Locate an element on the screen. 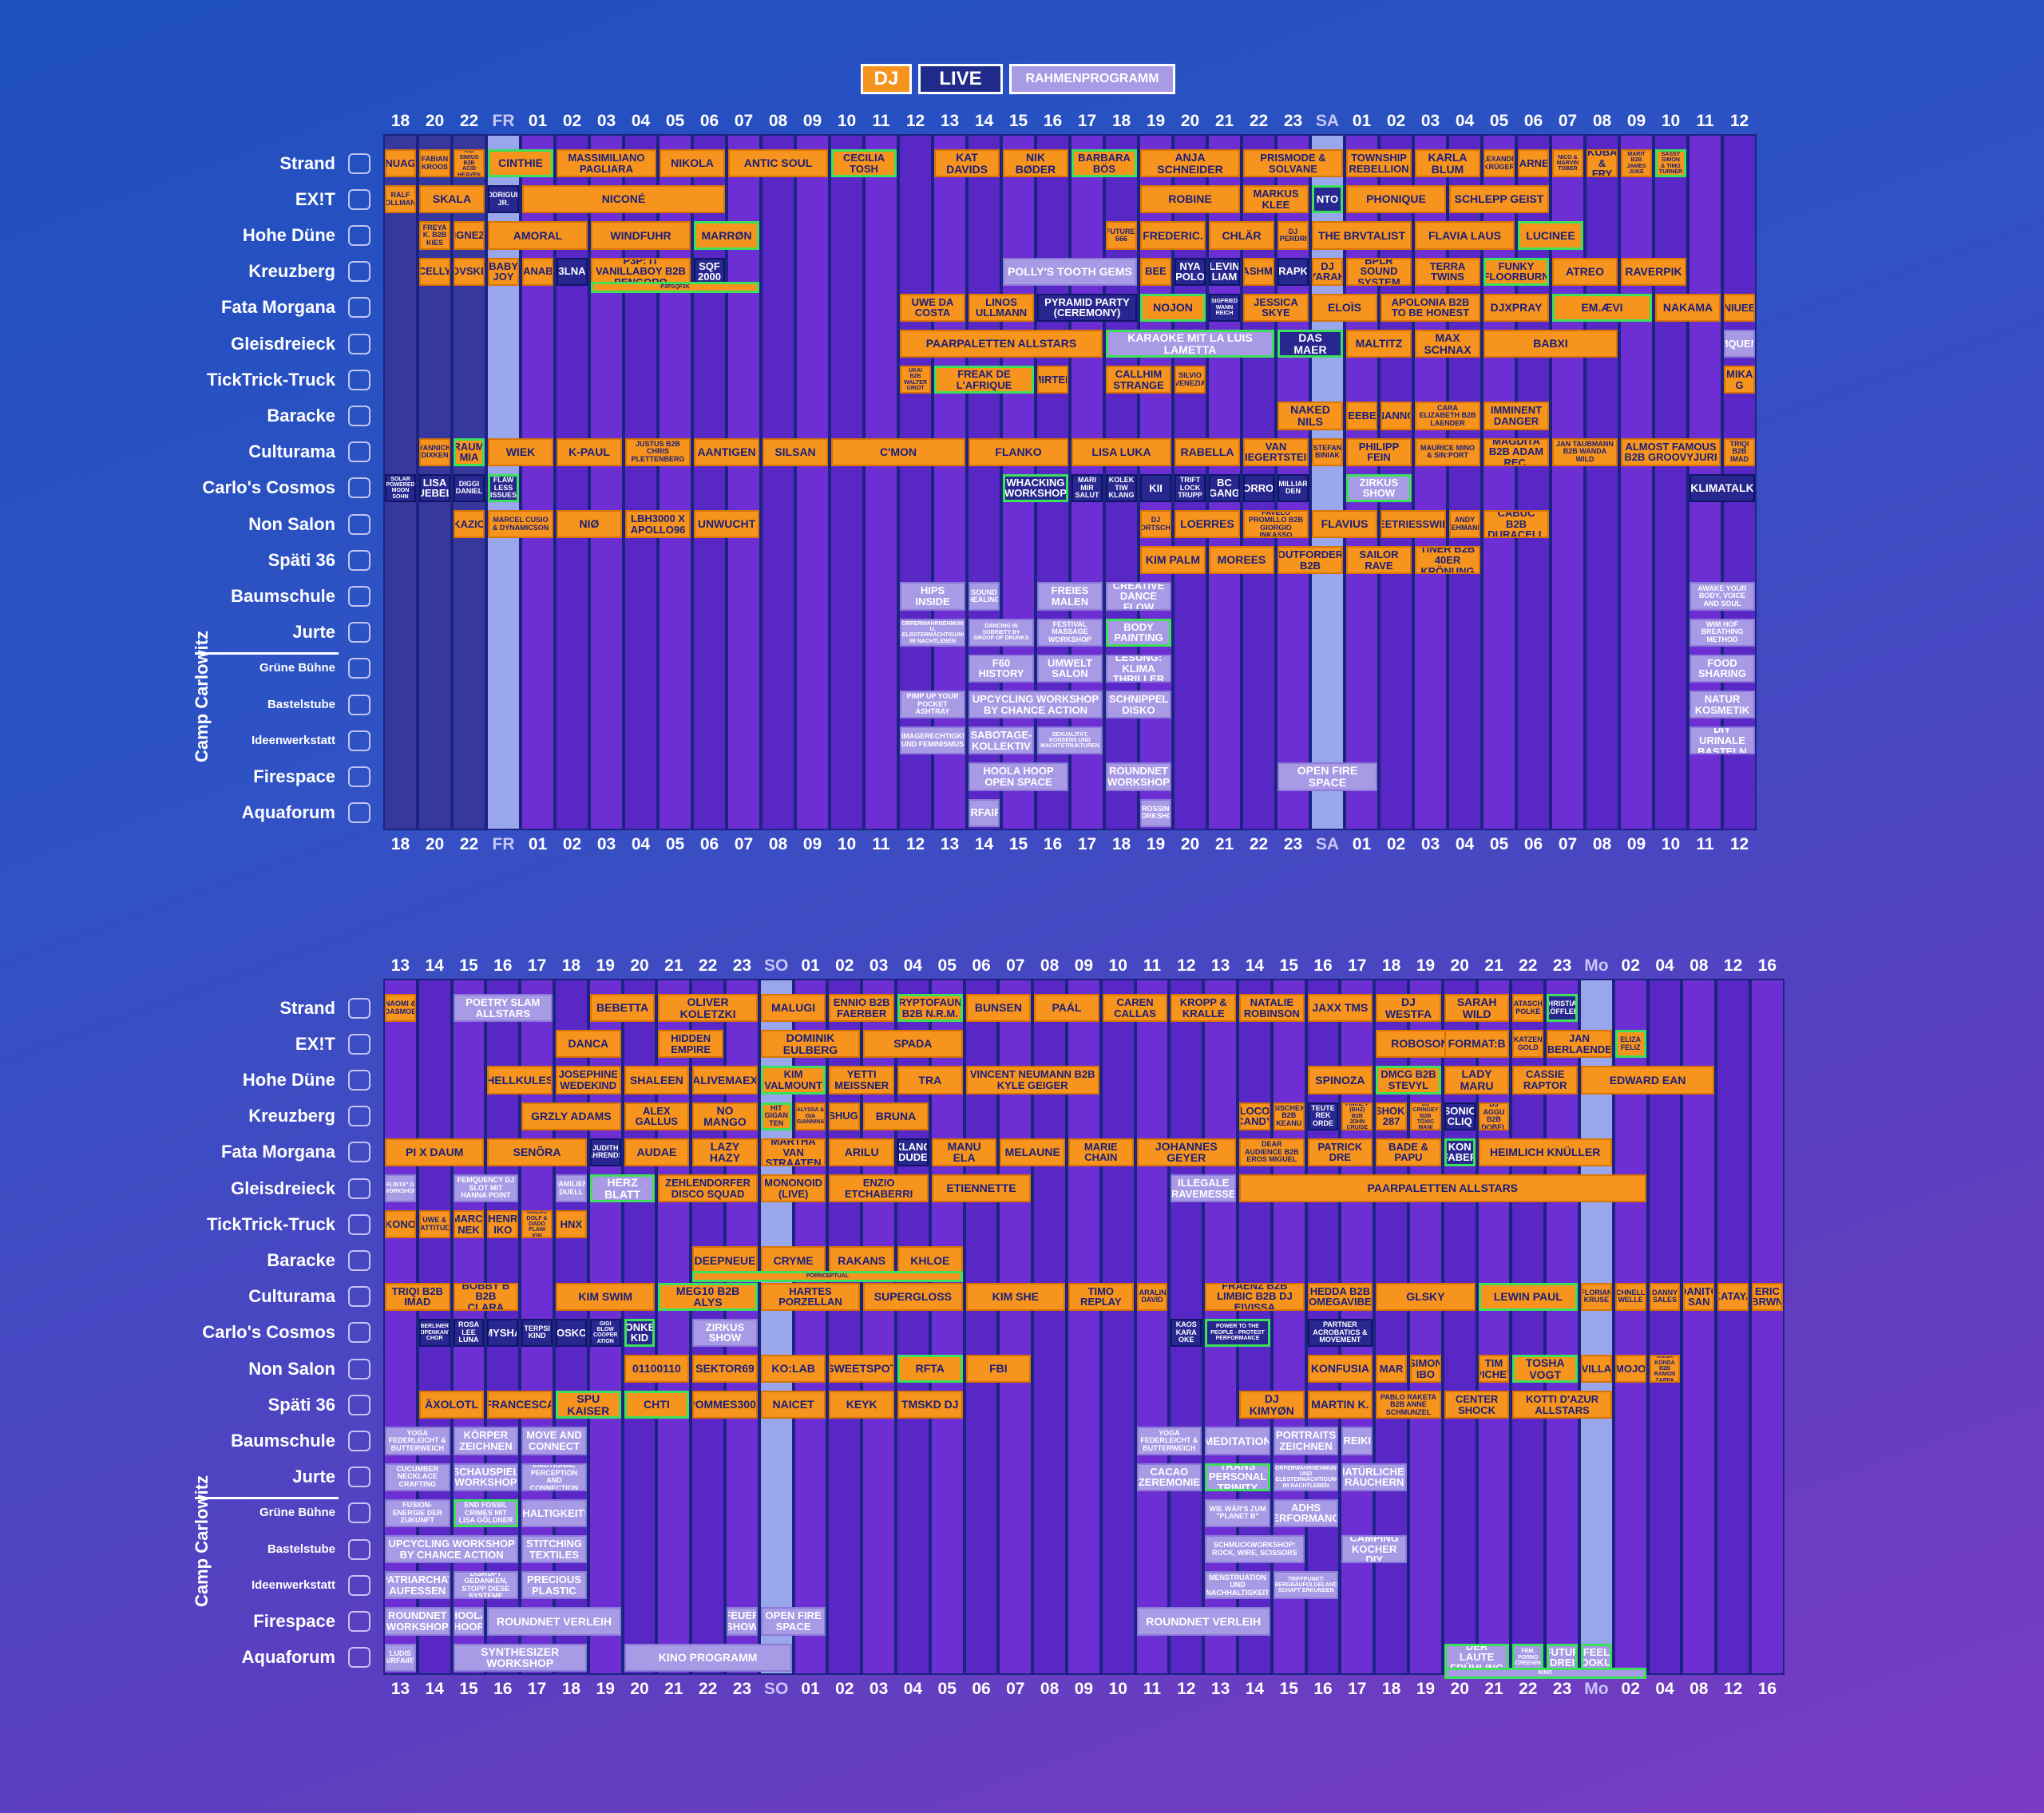 The image size is (2044, 1813). event-rp: ADHS PERFORMANCE is located at coordinates (1306, 1512).